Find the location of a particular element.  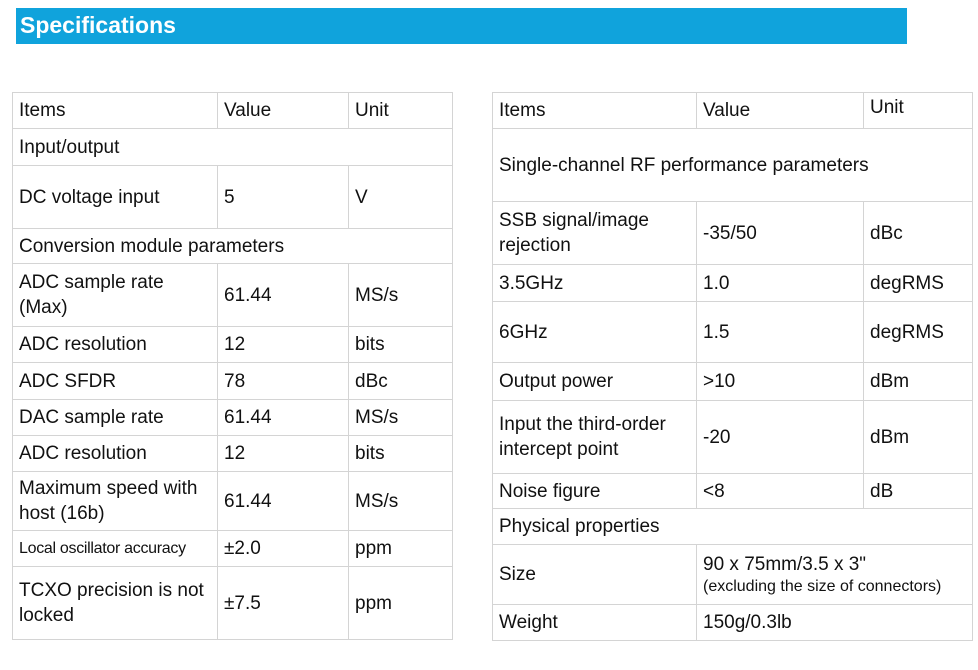

item-cell: TCXO precision is not locked is located at coordinates (115, 603).